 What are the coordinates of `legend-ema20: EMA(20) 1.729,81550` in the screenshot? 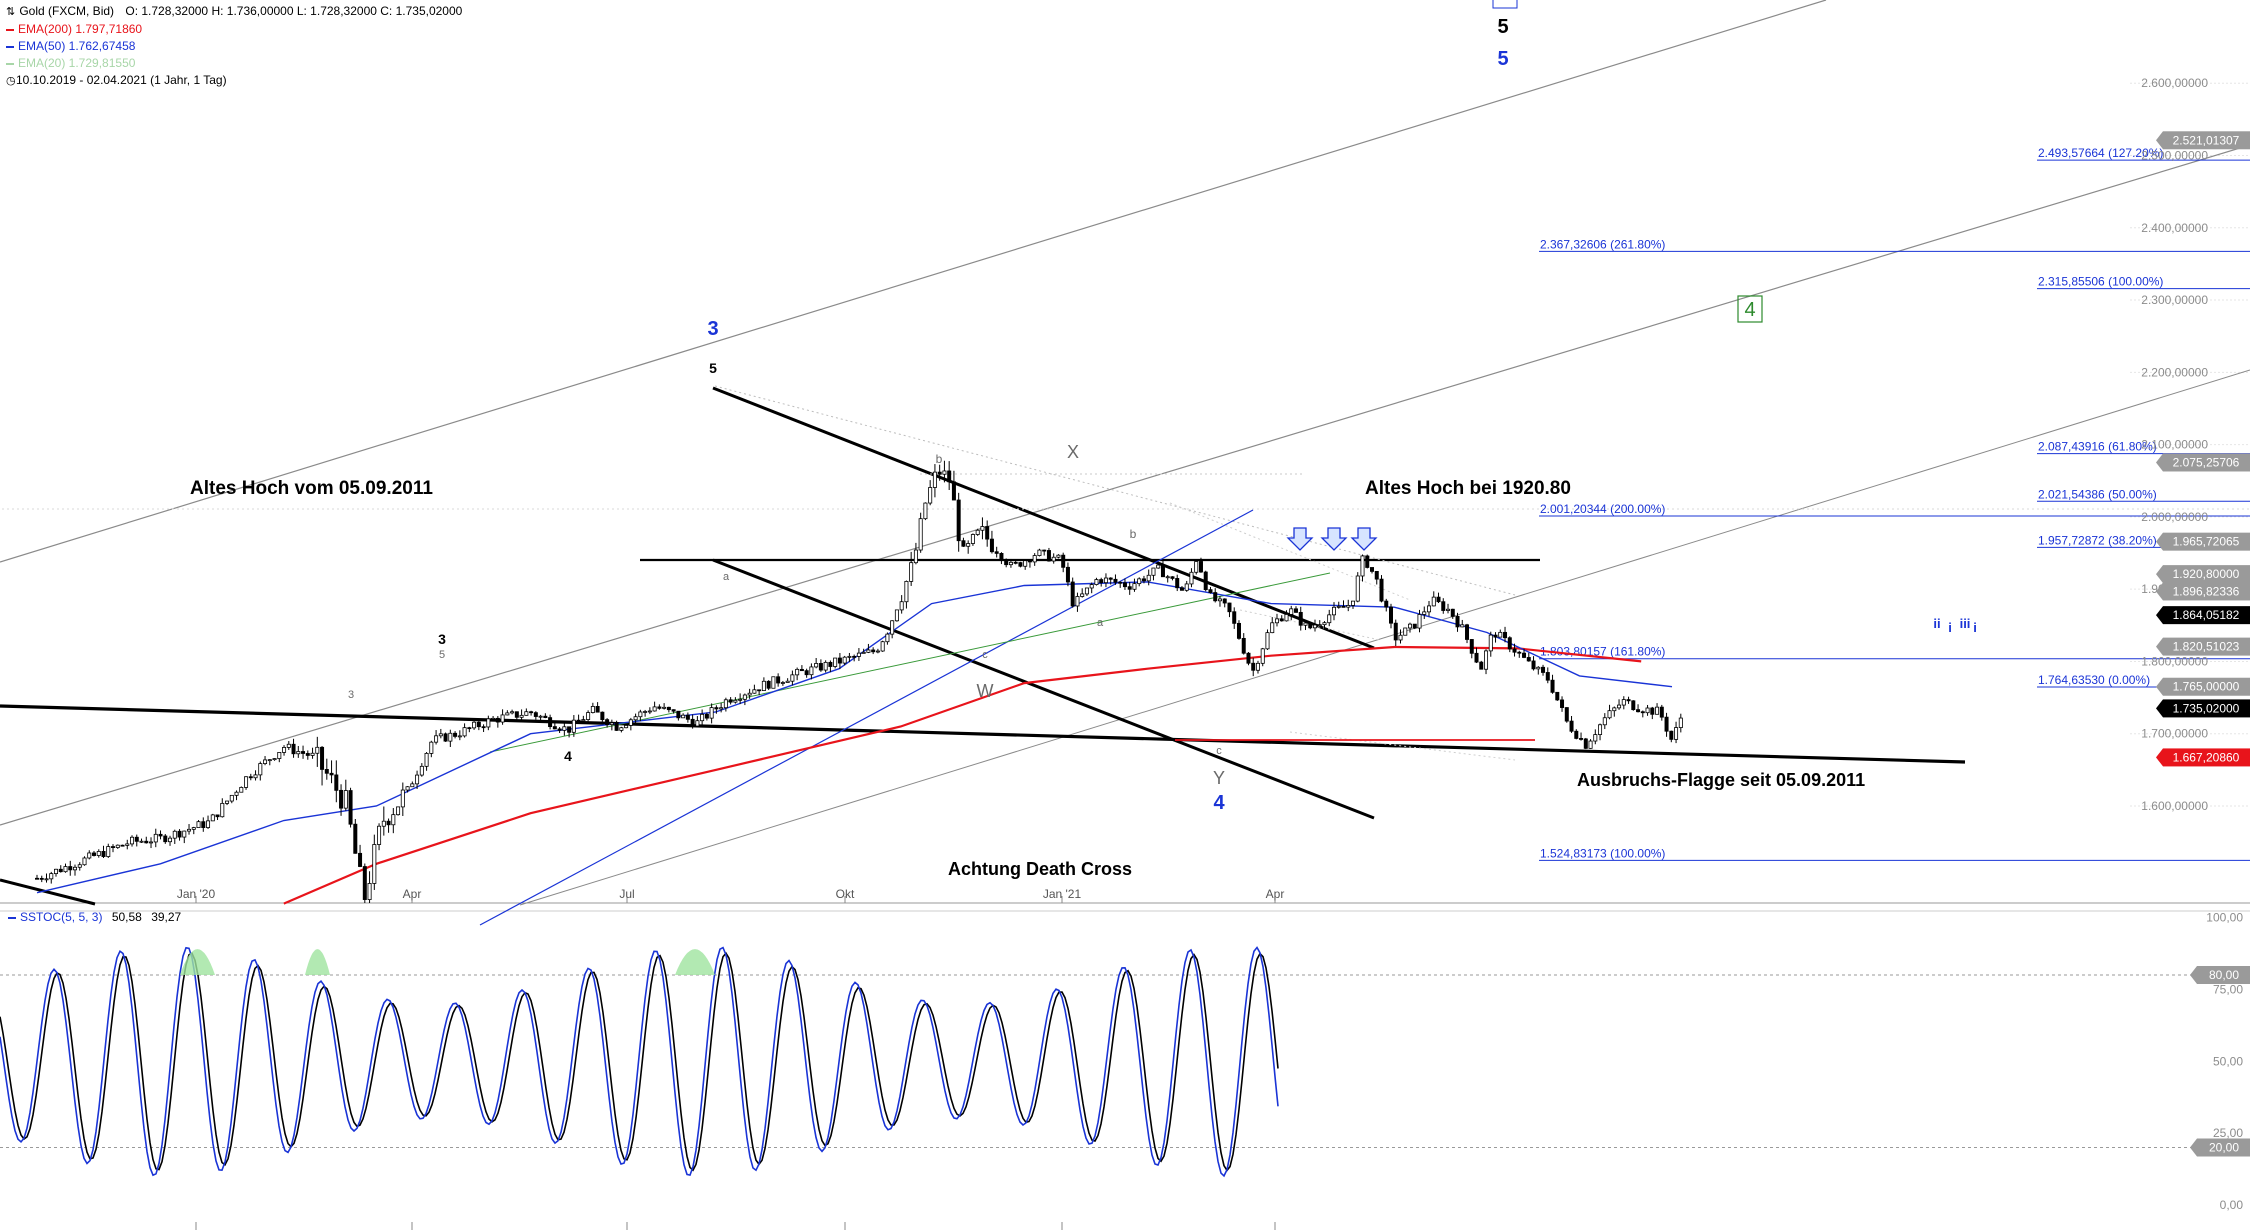 It's located at (234, 63).